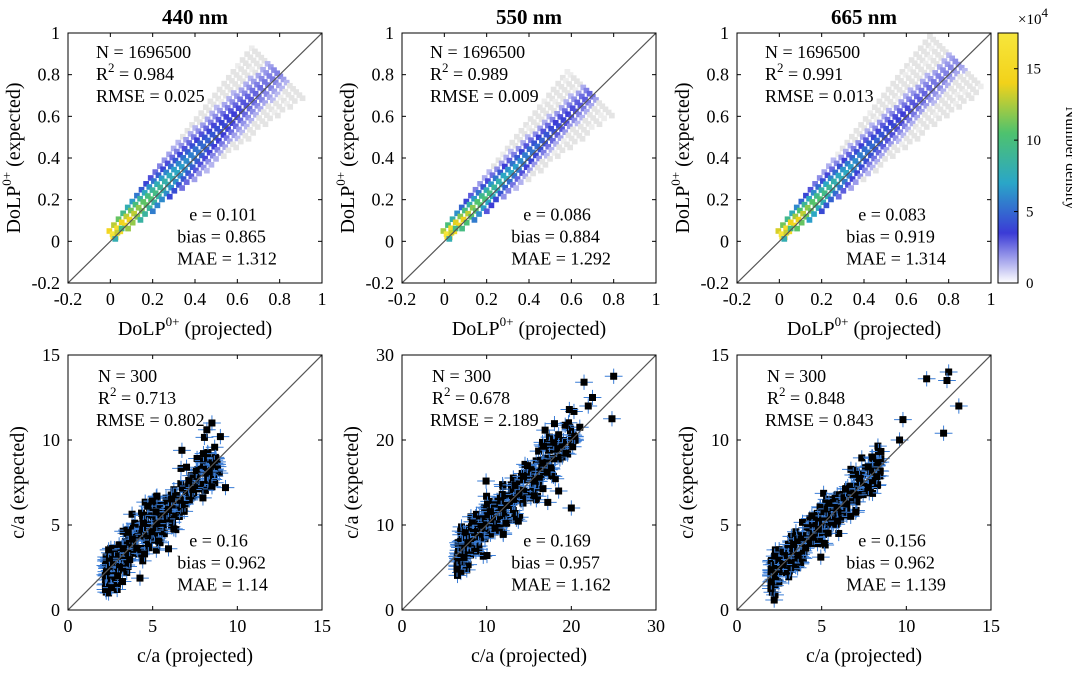  Describe the element at coordinates (49, 158) in the screenshot. I see `y-tick-label: 0.4` at that location.